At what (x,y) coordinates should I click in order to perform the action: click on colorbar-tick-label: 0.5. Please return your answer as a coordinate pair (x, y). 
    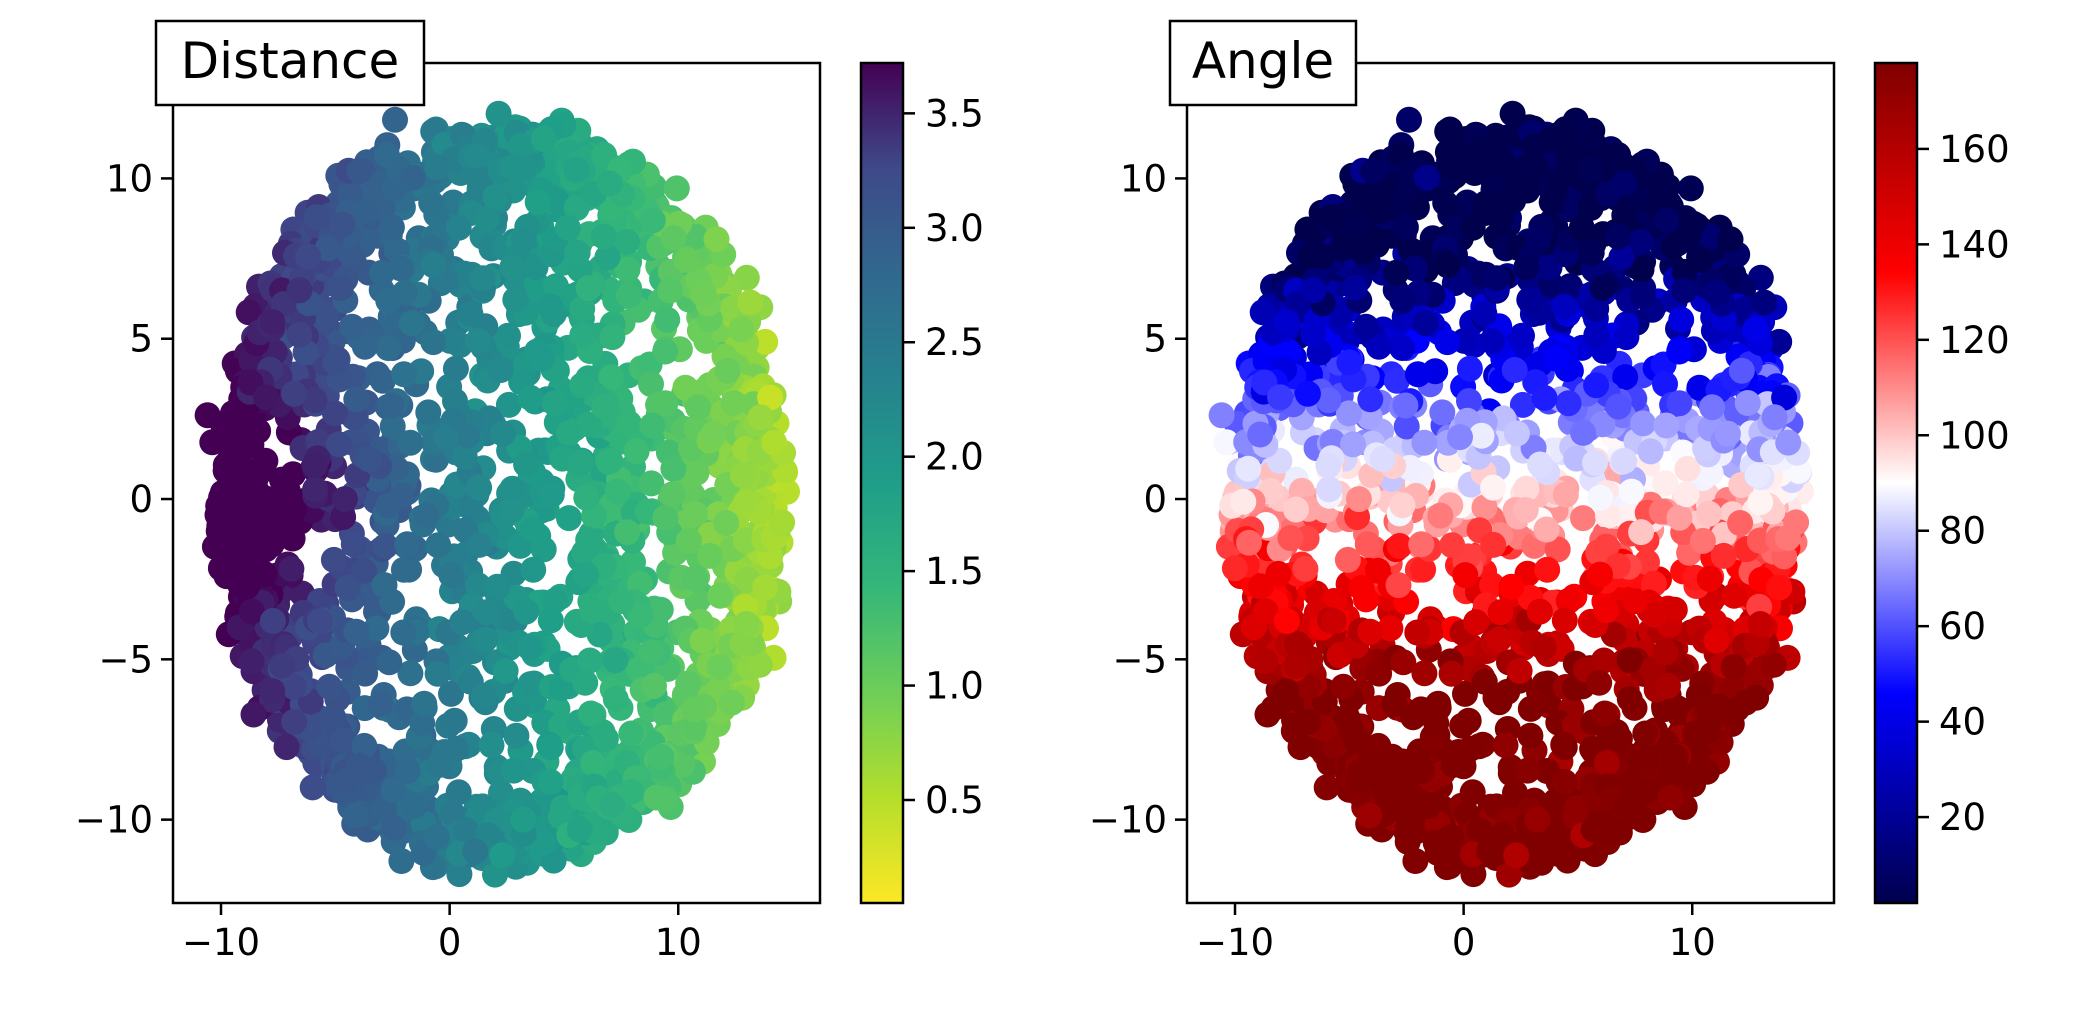
    Looking at the image, I should click on (954, 800).